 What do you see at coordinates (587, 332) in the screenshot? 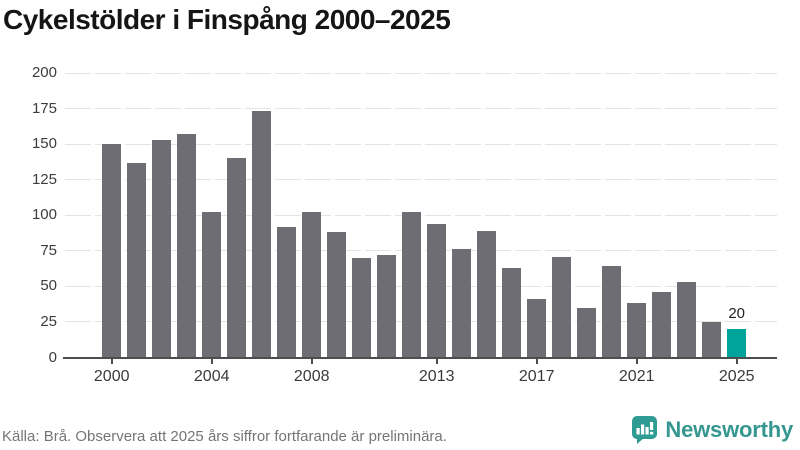
I see `bar-2019` at bounding box center [587, 332].